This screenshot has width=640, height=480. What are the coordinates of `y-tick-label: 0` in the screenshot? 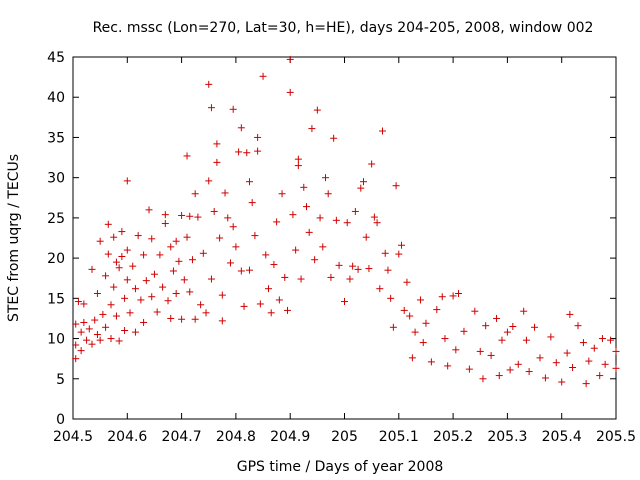 It's located at (60, 420).